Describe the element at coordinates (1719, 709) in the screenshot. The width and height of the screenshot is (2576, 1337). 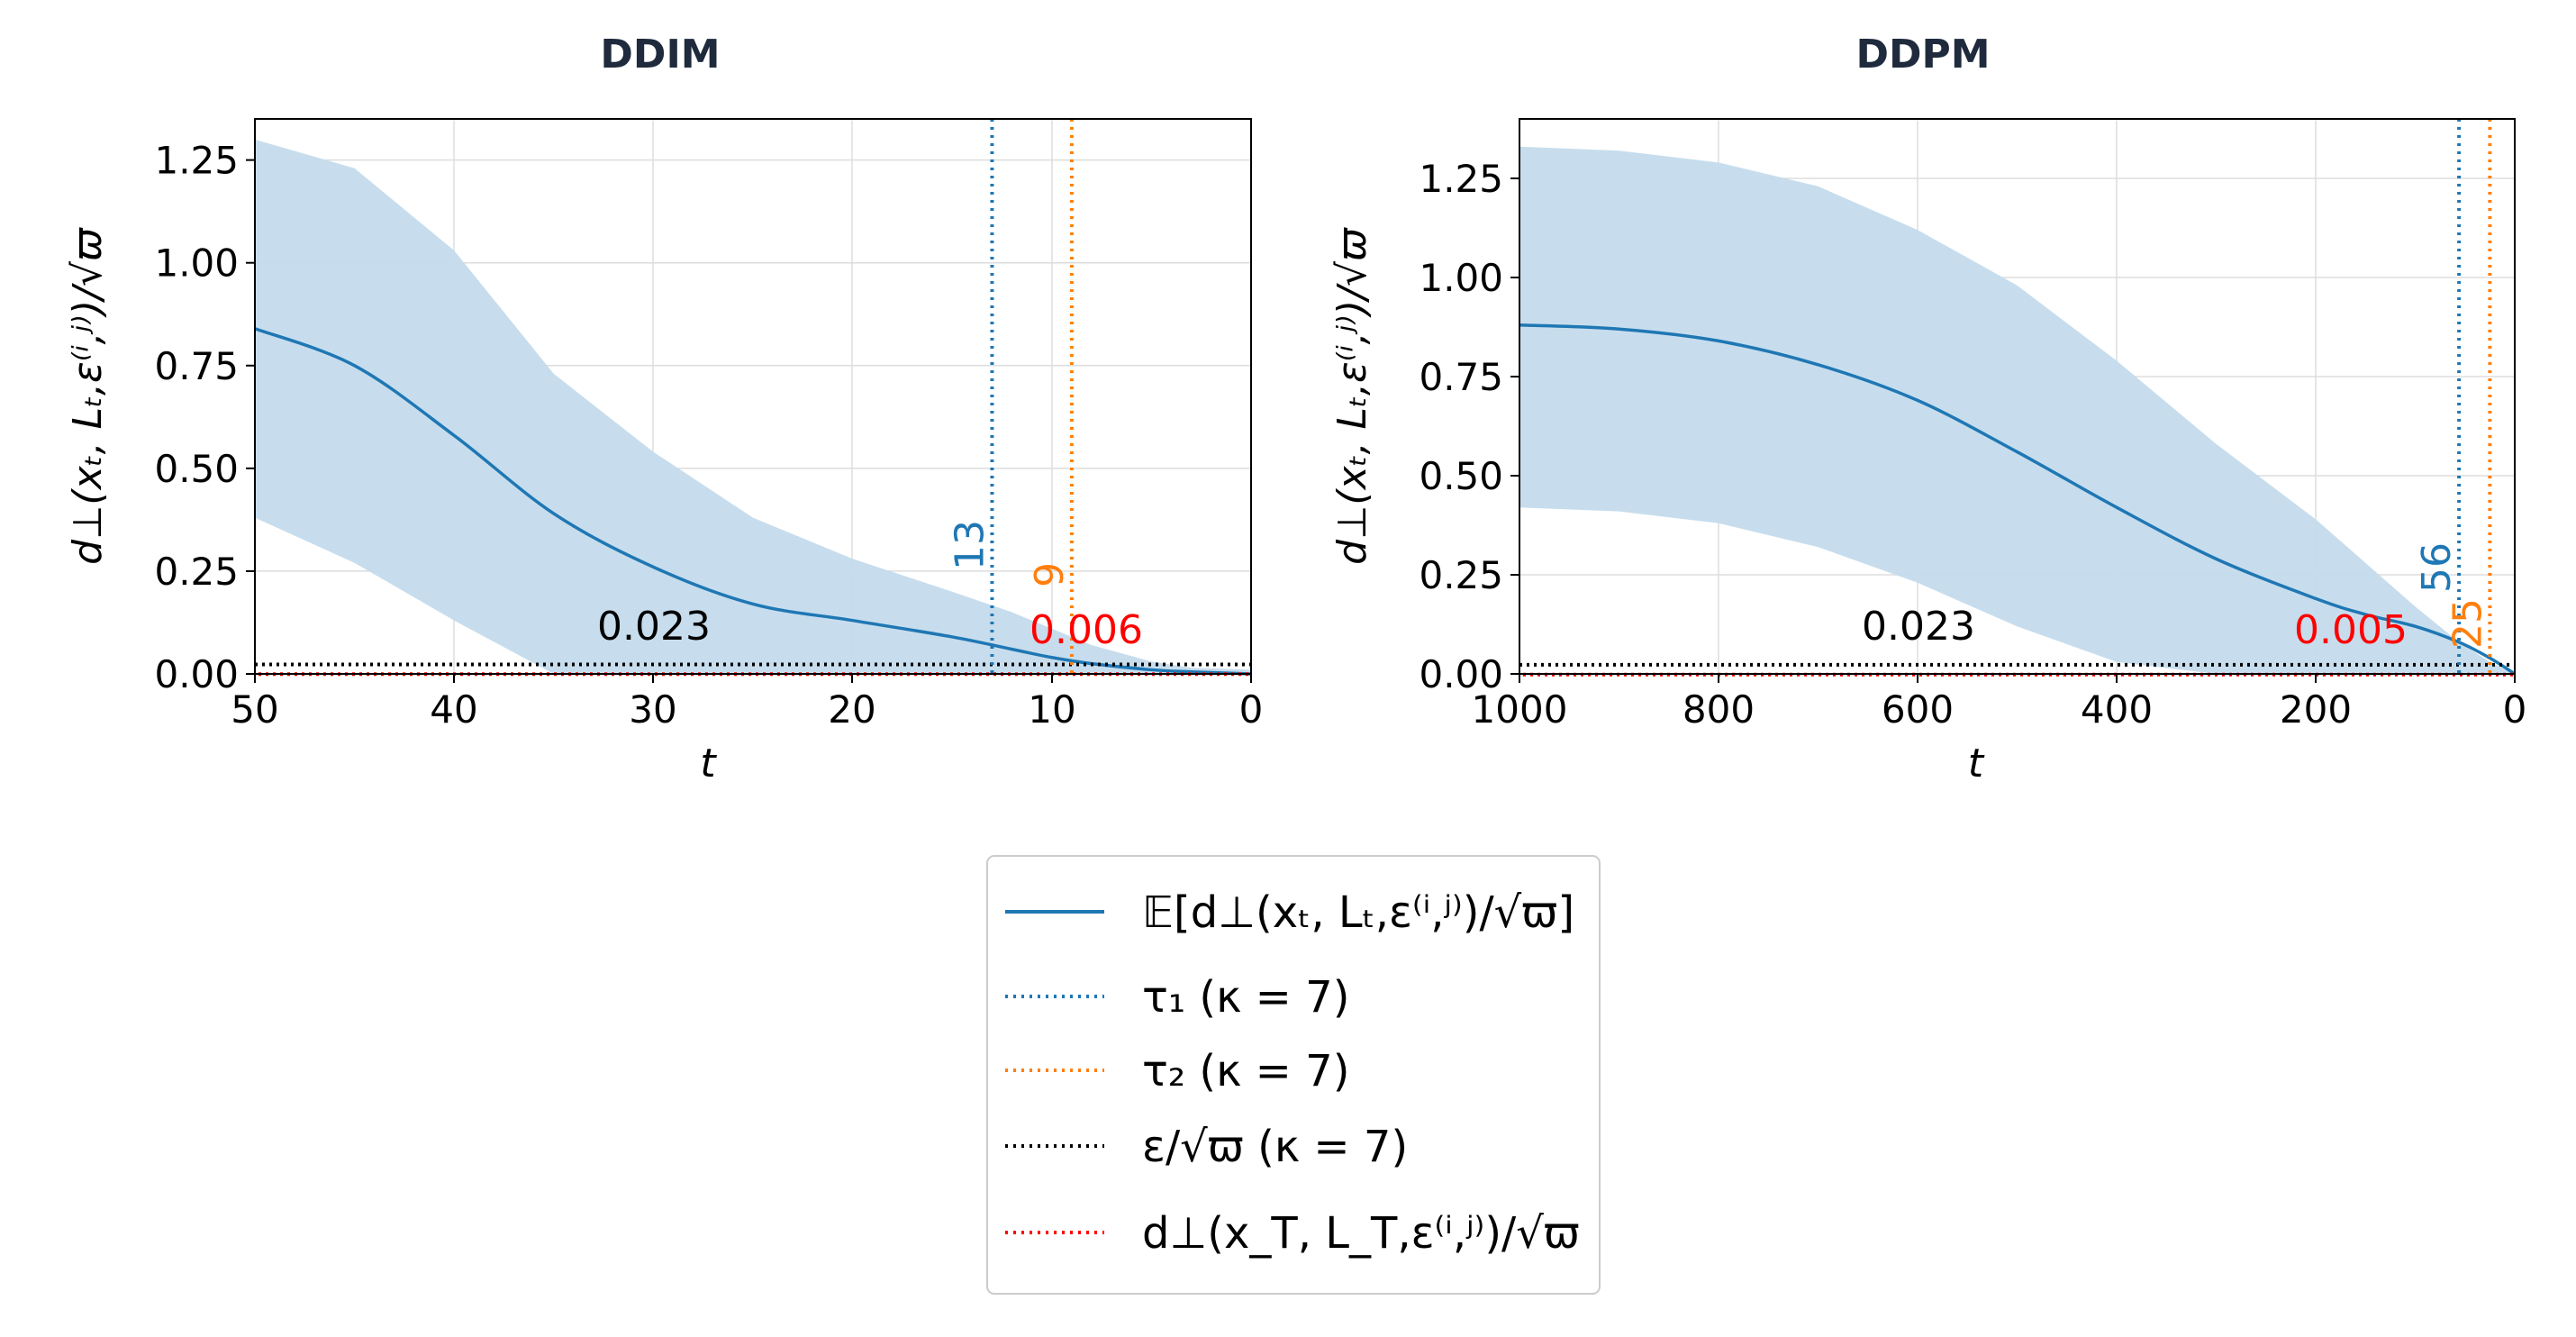
I see `x-tick-label: 800` at that location.